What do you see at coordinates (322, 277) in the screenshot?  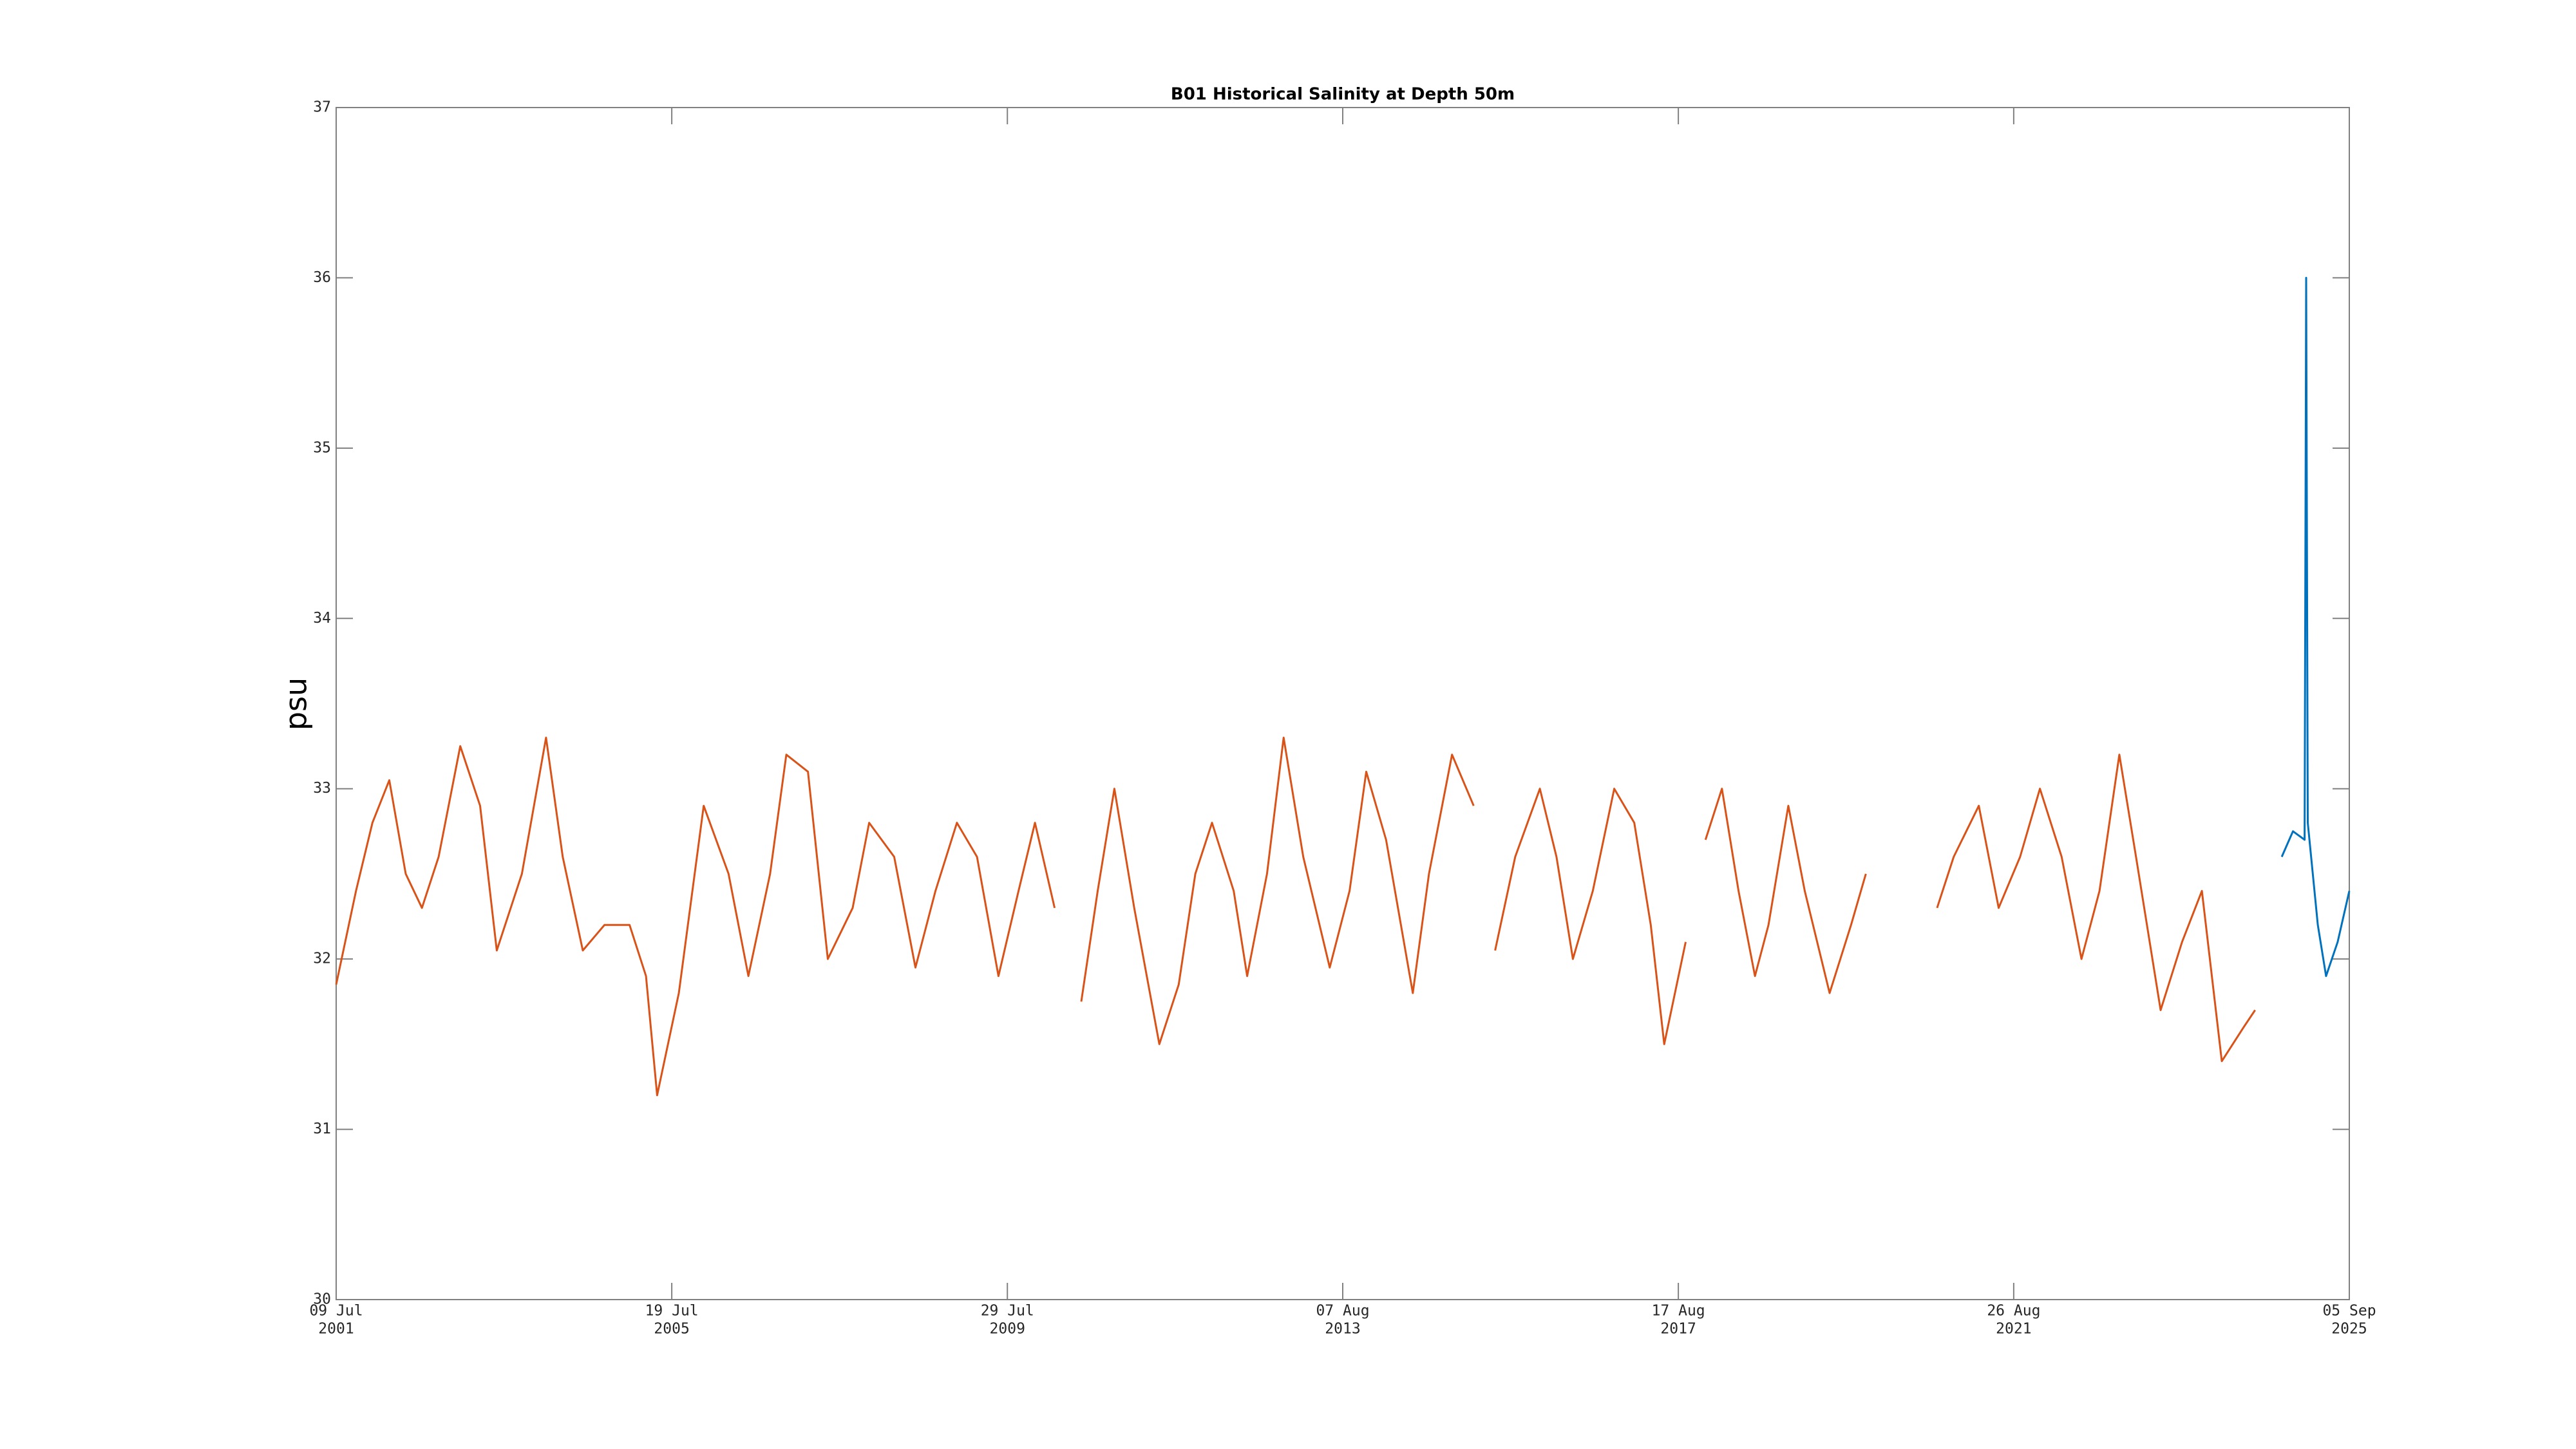 I see `y-tick-label: 36` at bounding box center [322, 277].